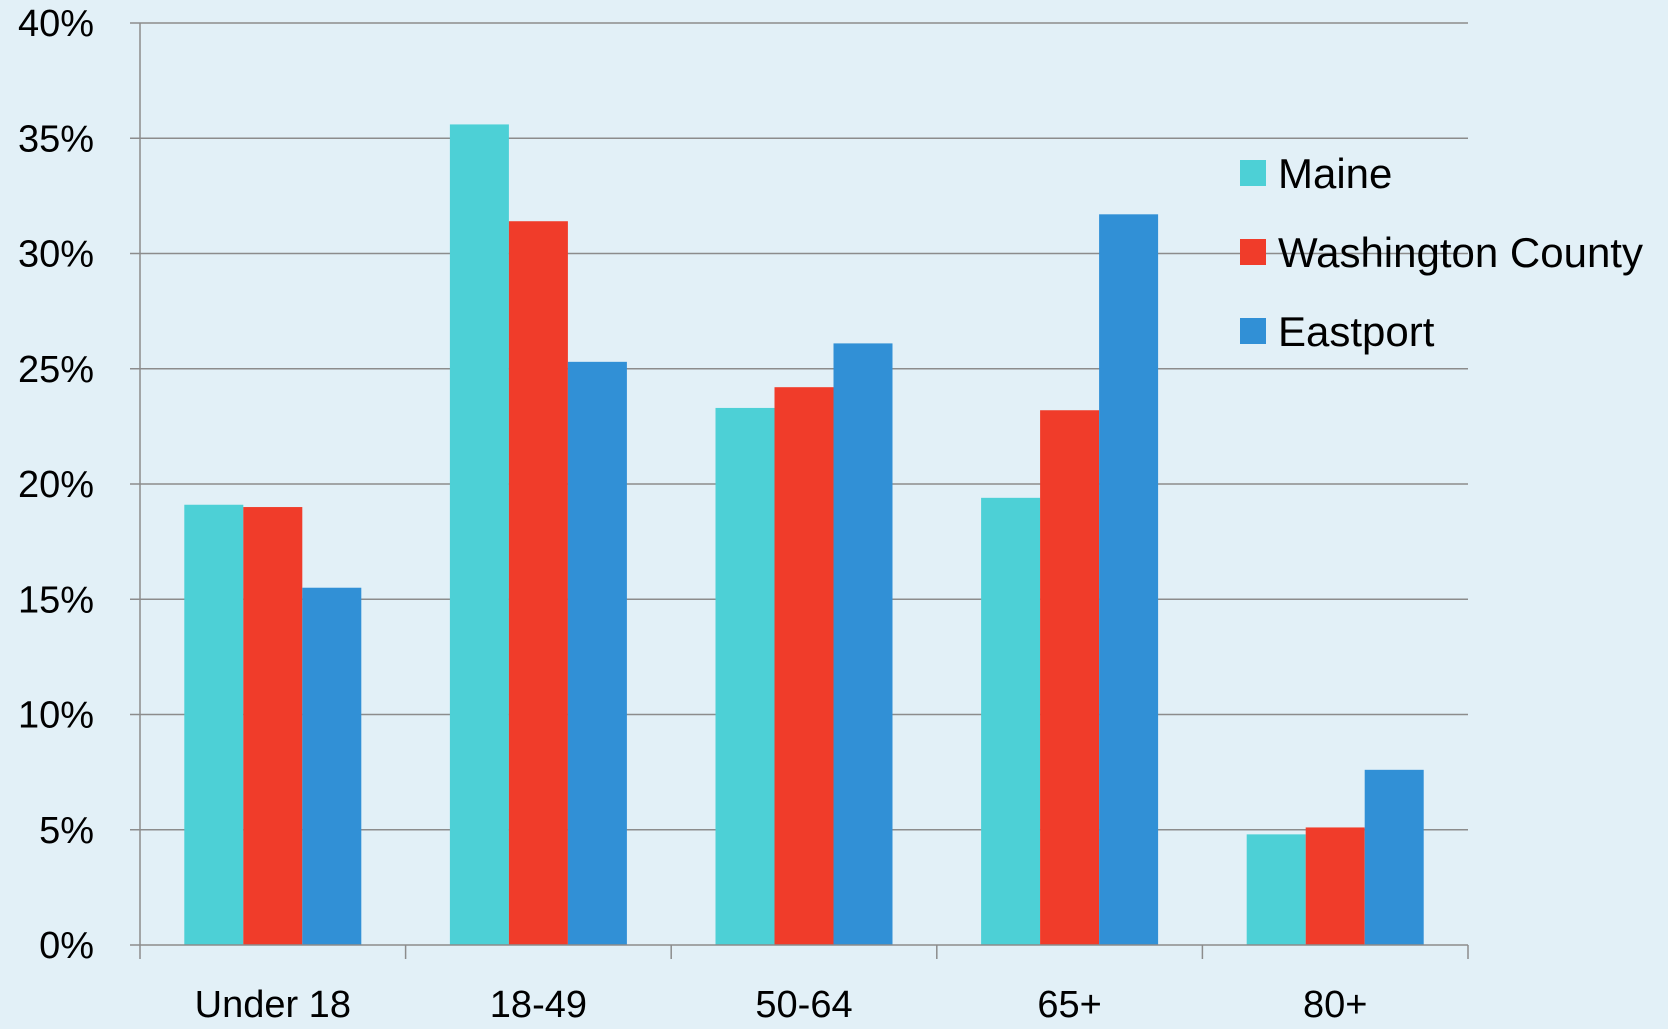 The width and height of the screenshot is (1668, 1029). I want to click on y-tick-label: 30%, so click(56, 255).